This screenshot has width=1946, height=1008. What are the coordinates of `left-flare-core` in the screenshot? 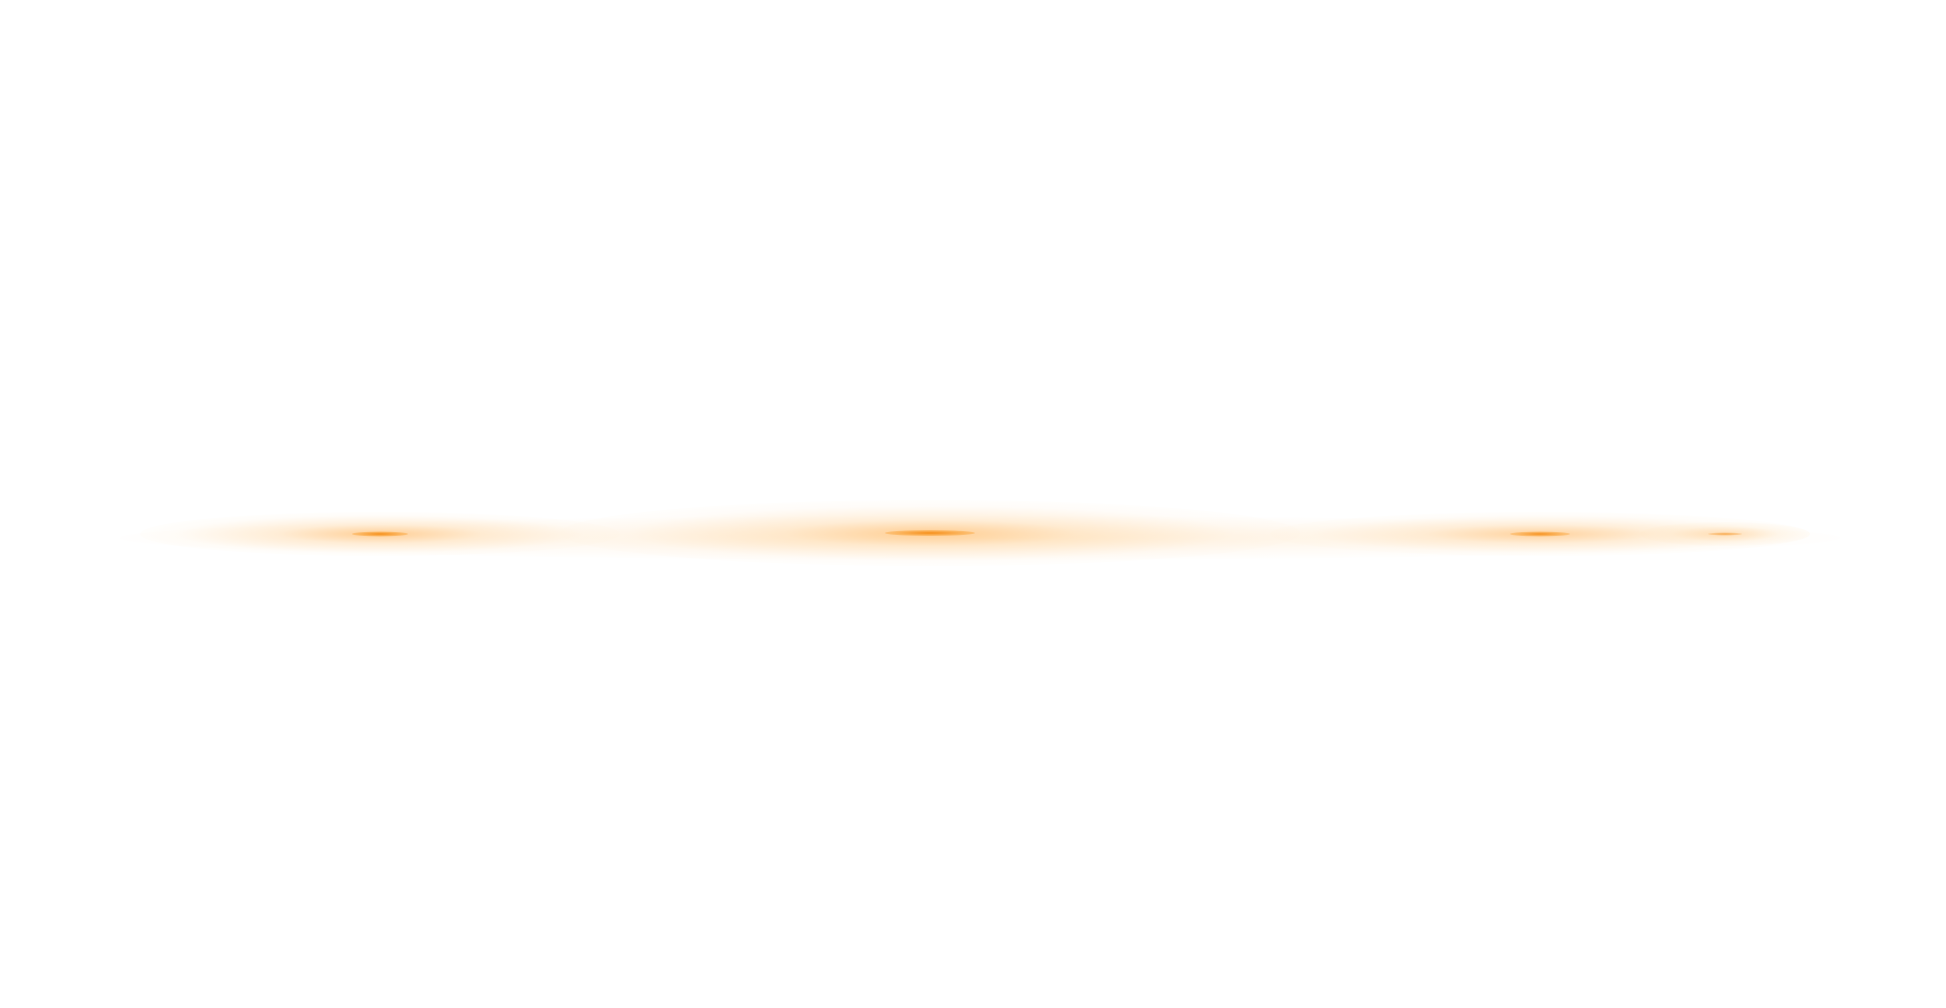 It's located at (380, 534).